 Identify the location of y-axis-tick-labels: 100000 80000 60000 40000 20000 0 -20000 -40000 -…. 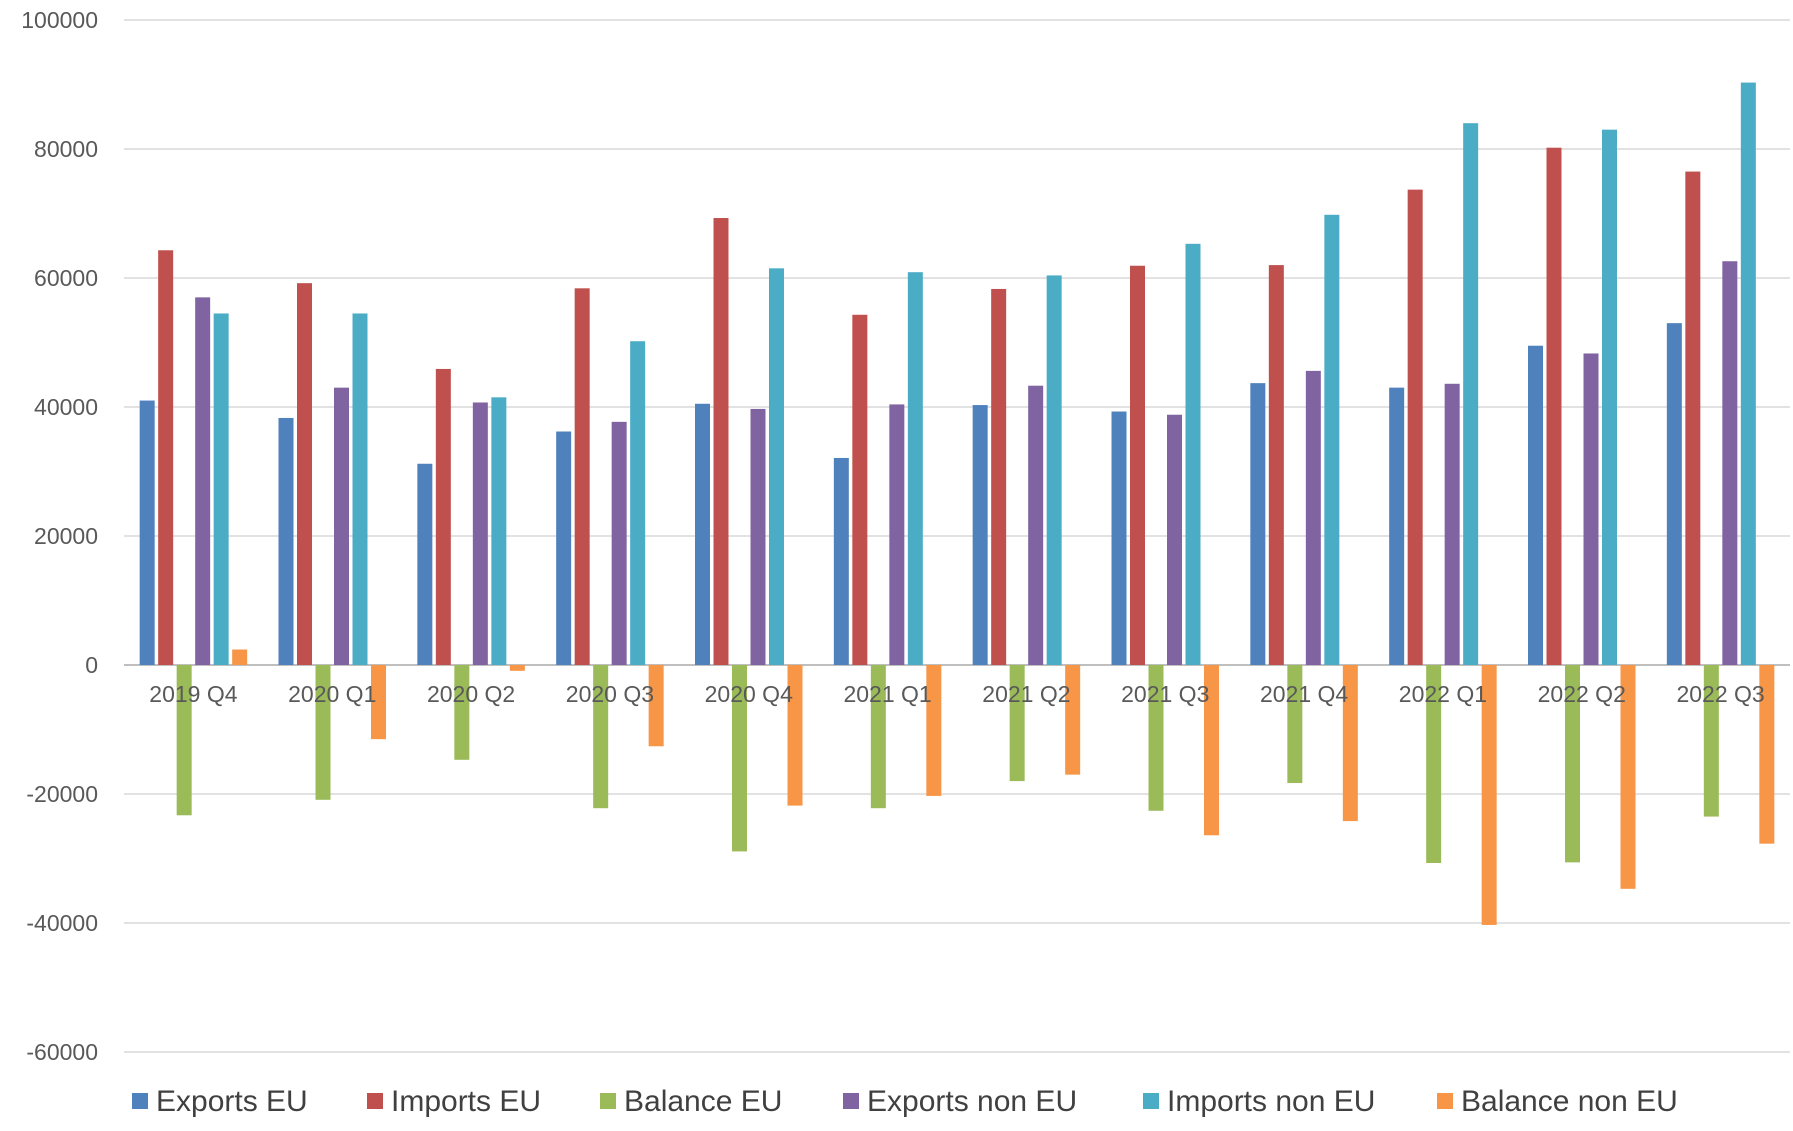
(59, 536).